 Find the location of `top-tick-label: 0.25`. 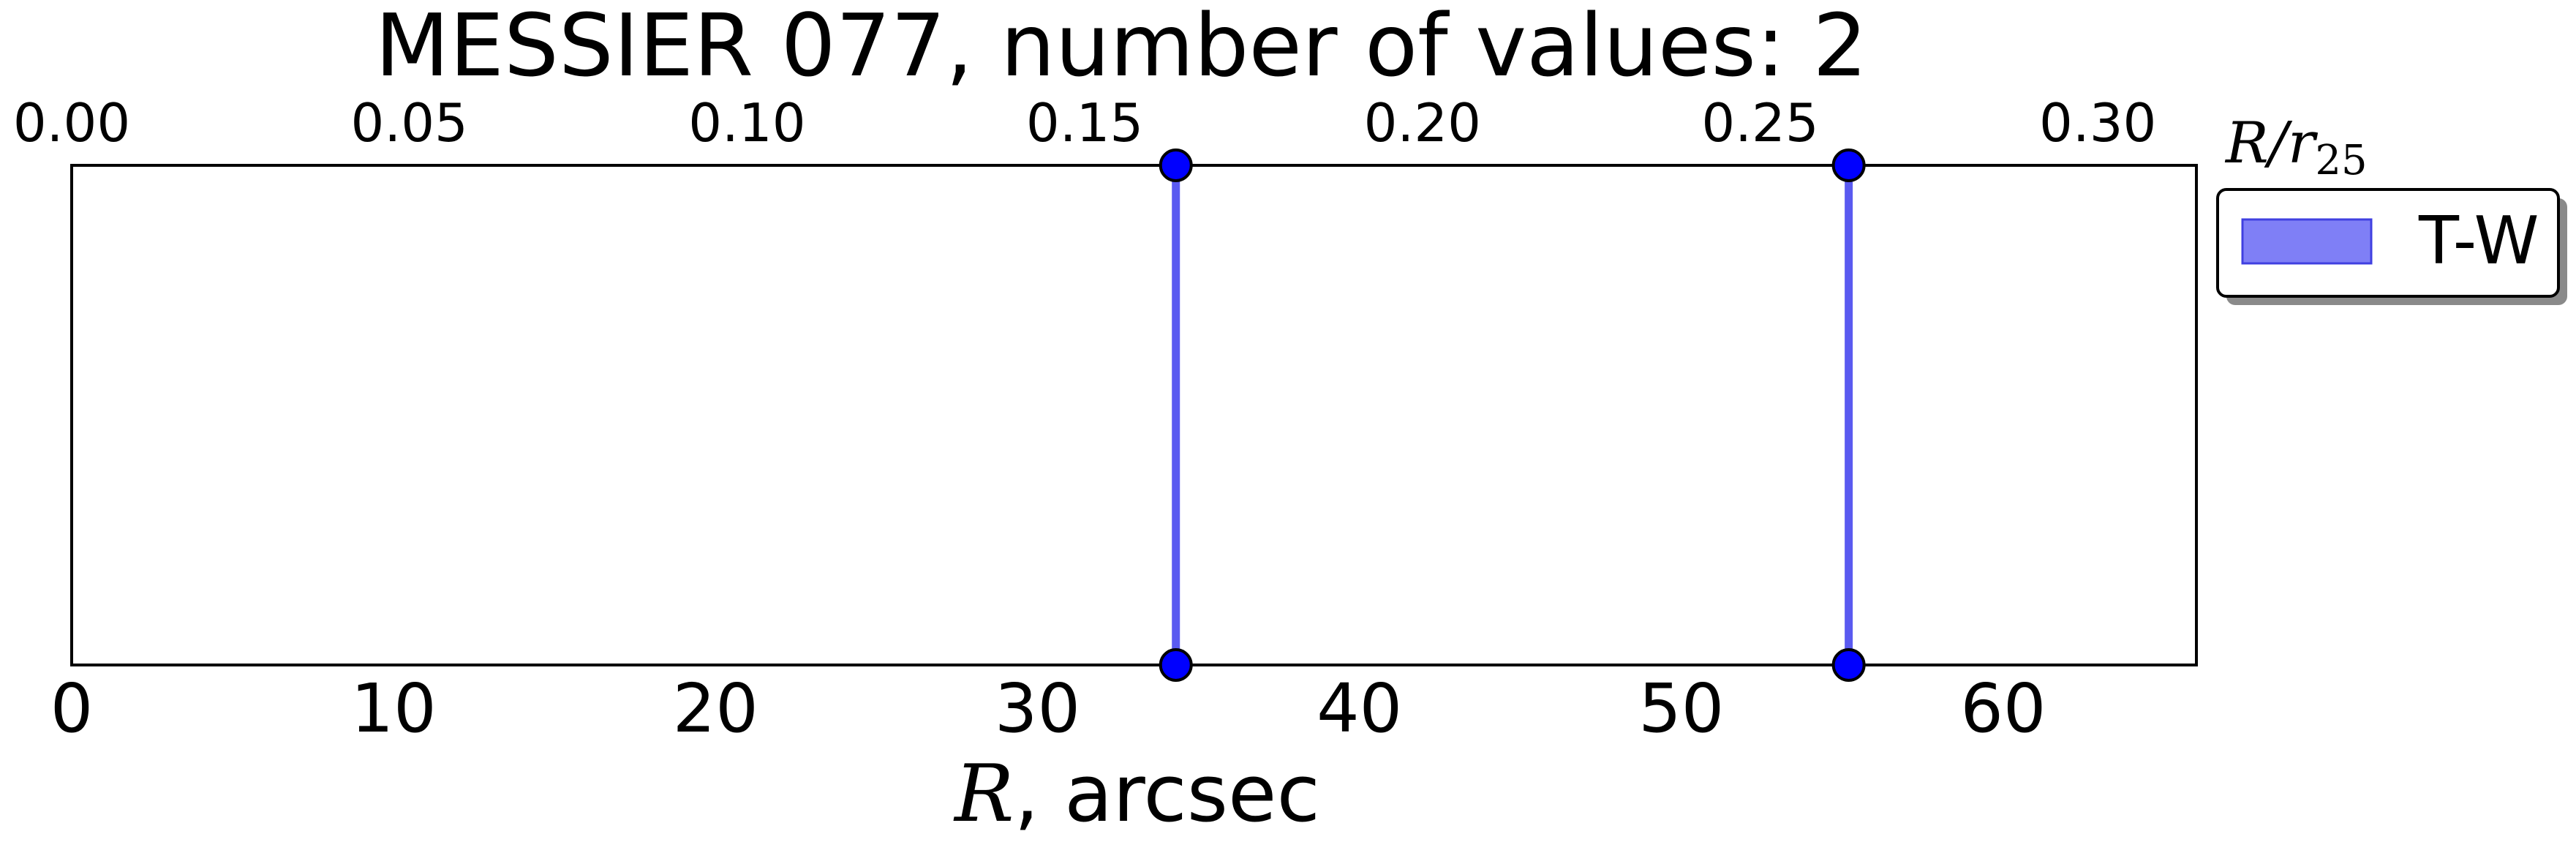

top-tick-label: 0.25 is located at coordinates (1759, 123).